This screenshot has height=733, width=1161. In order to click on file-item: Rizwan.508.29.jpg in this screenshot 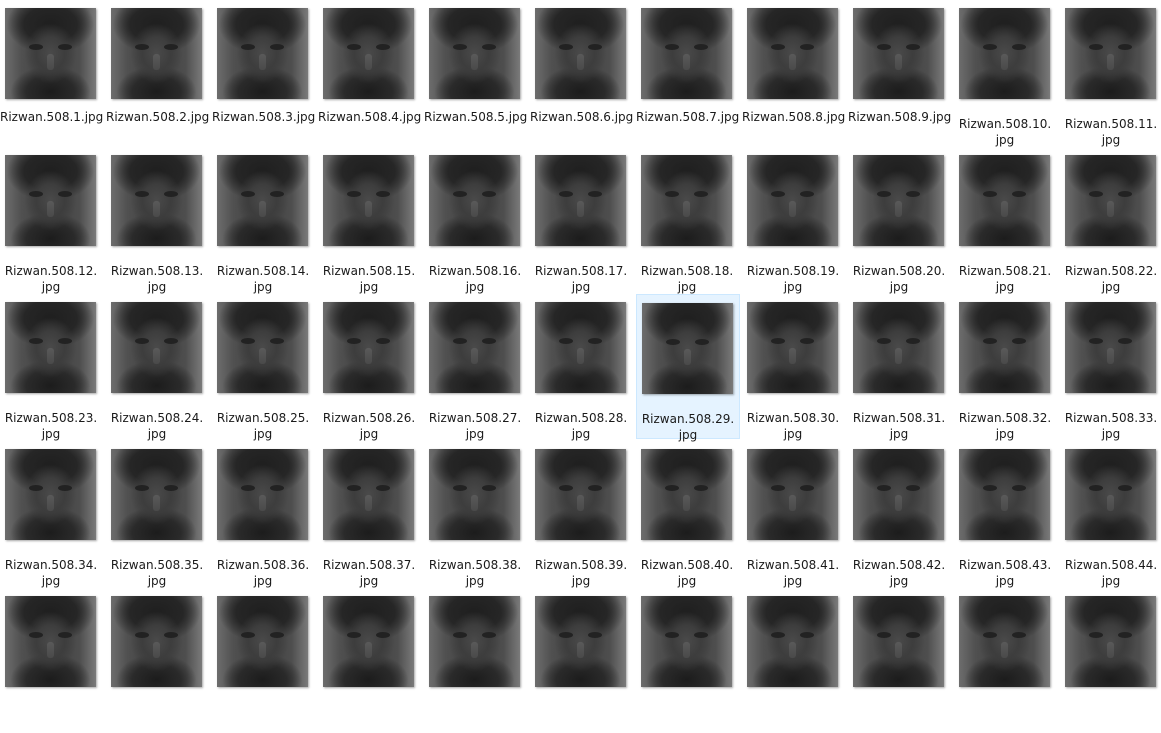, I will do `click(688, 368)`.